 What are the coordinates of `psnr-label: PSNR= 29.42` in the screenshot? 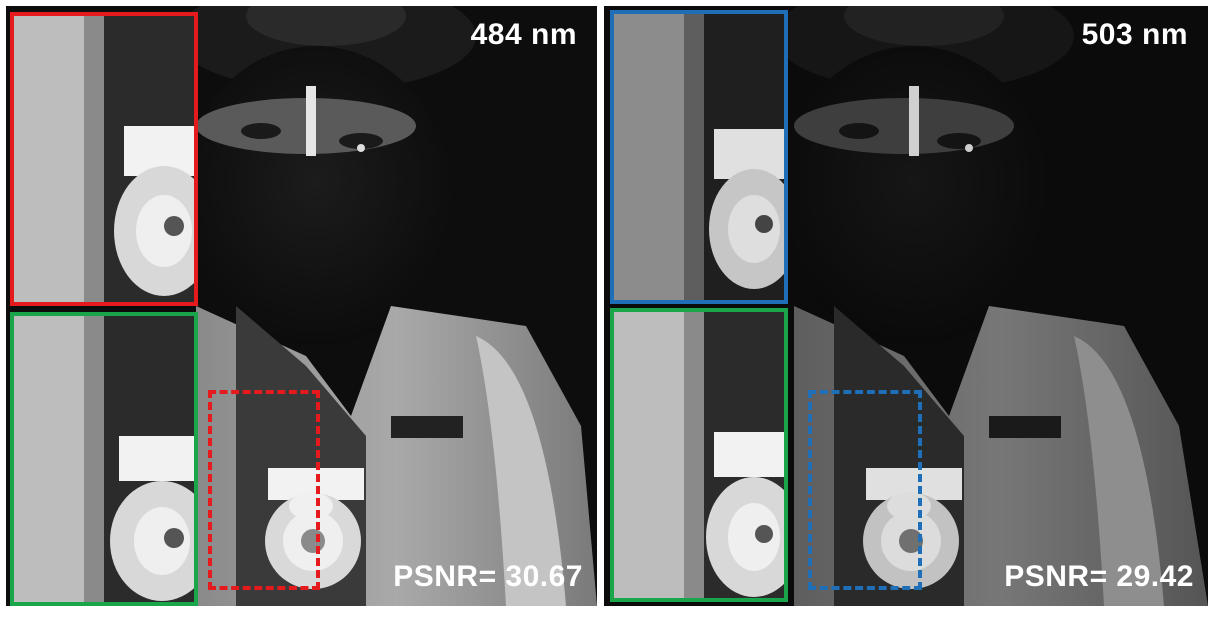 It's located at (1099, 576).